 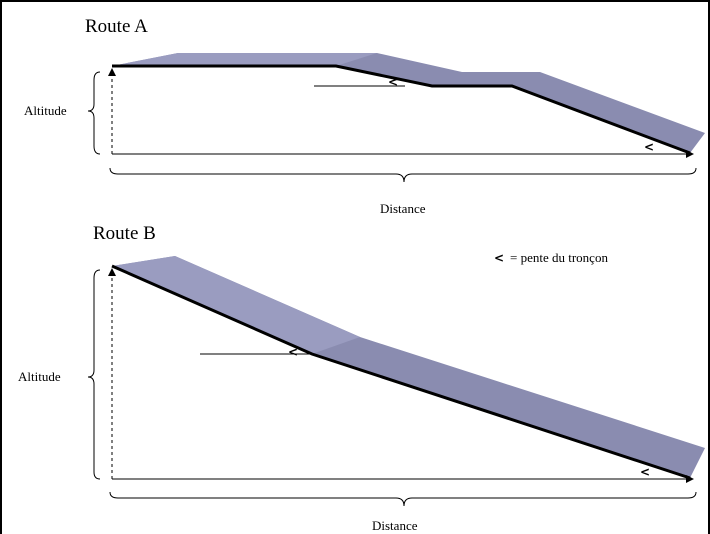 What do you see at coordinates (244, 59) in the screenshot?
I see `route-a-road-top` at bounding box center [244, 59].